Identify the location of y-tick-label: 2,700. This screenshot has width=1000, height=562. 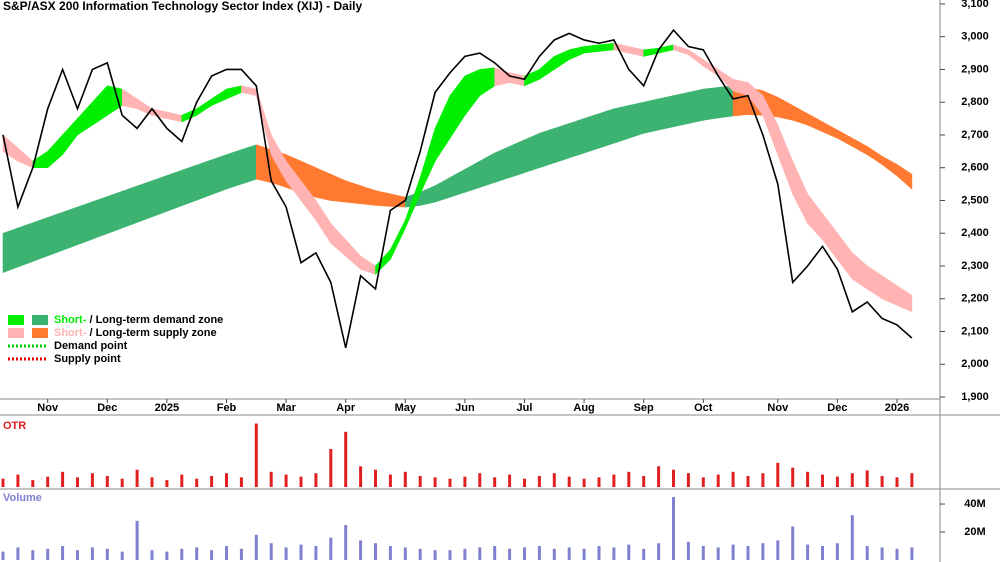
(975, 135).